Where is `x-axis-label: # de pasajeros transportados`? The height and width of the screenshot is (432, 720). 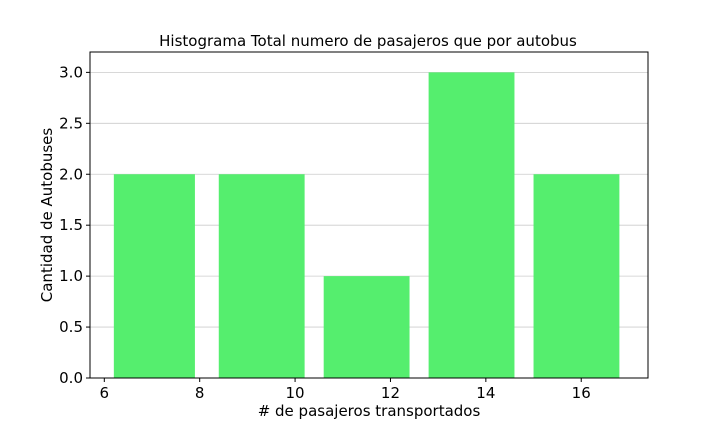 x-axis-label: # de pasajeros transportados is located at coordinates (369, 411).